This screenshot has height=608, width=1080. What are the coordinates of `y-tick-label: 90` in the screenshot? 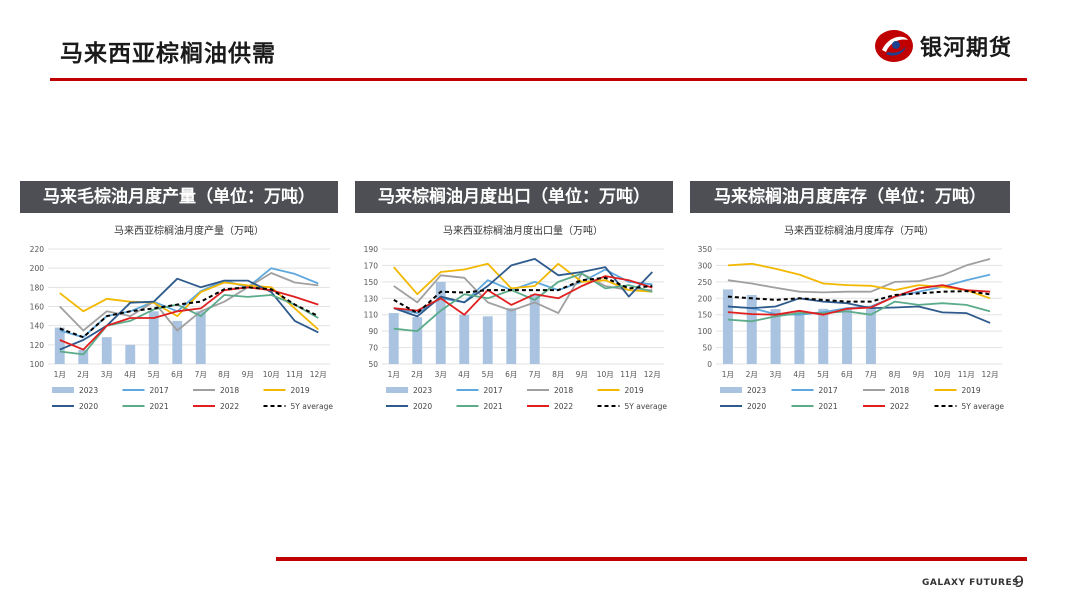 It's located at (373, 331).